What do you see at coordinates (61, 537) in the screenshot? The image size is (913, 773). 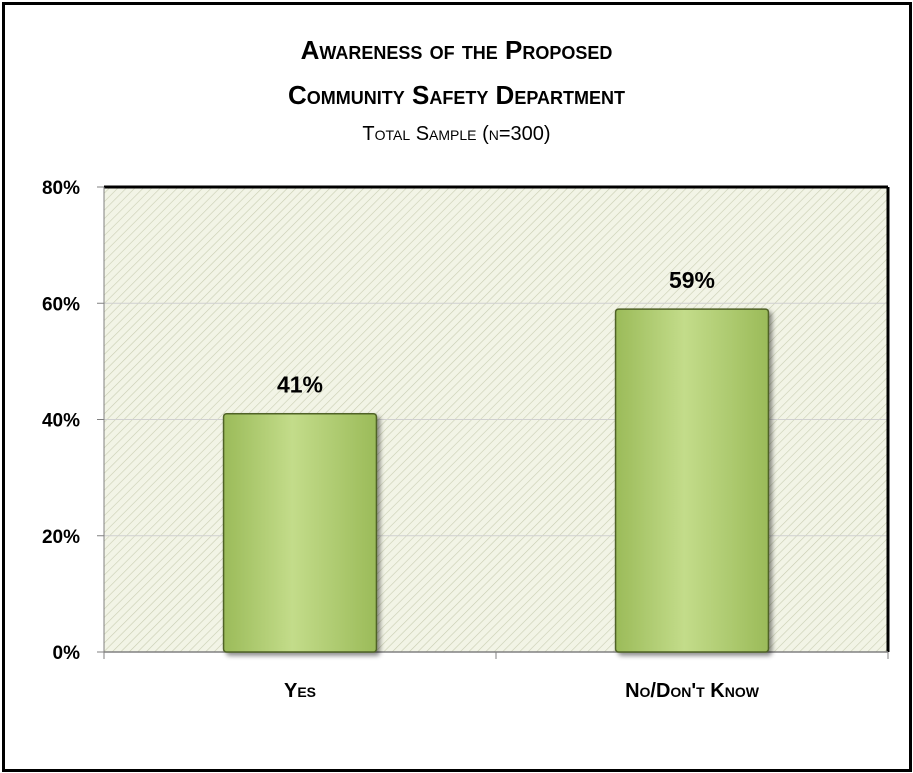 I see `y-tick-label: 20%` at bounding box center [61, 537].